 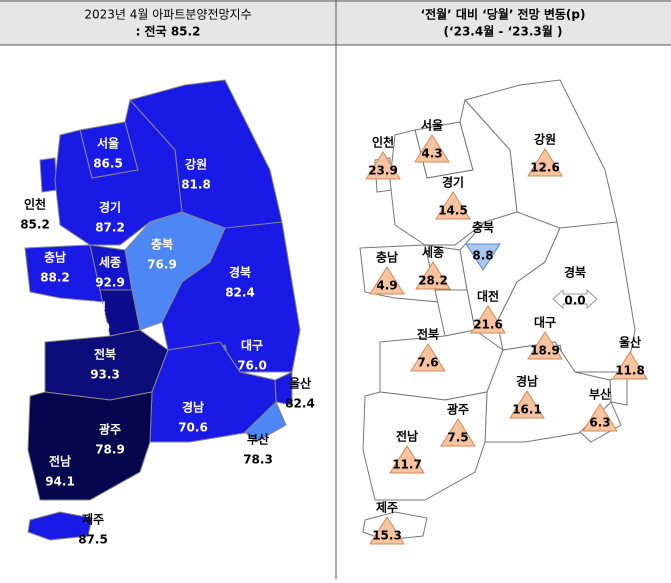 I want to click on region-value: 8.8, so click(x=482, y=256).